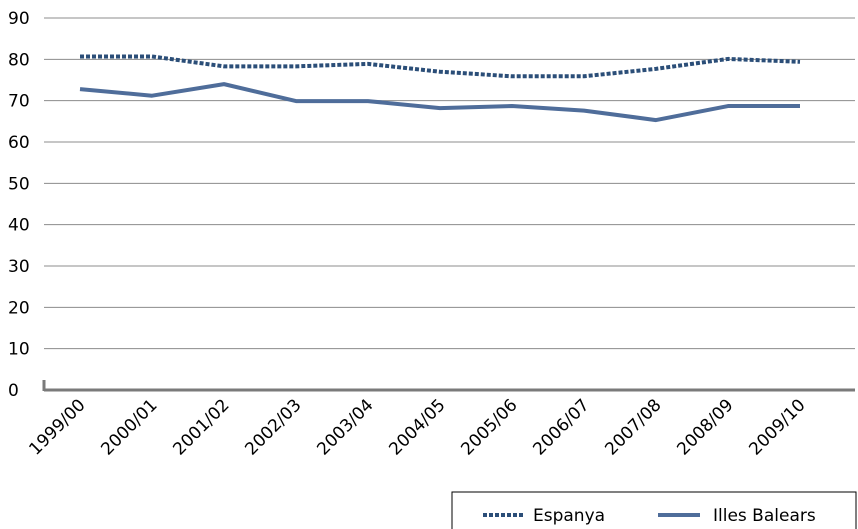 The width and height of the screenshot is (858, 529). I want to click on x-tick-label: 2003/04, so click(345, 427).